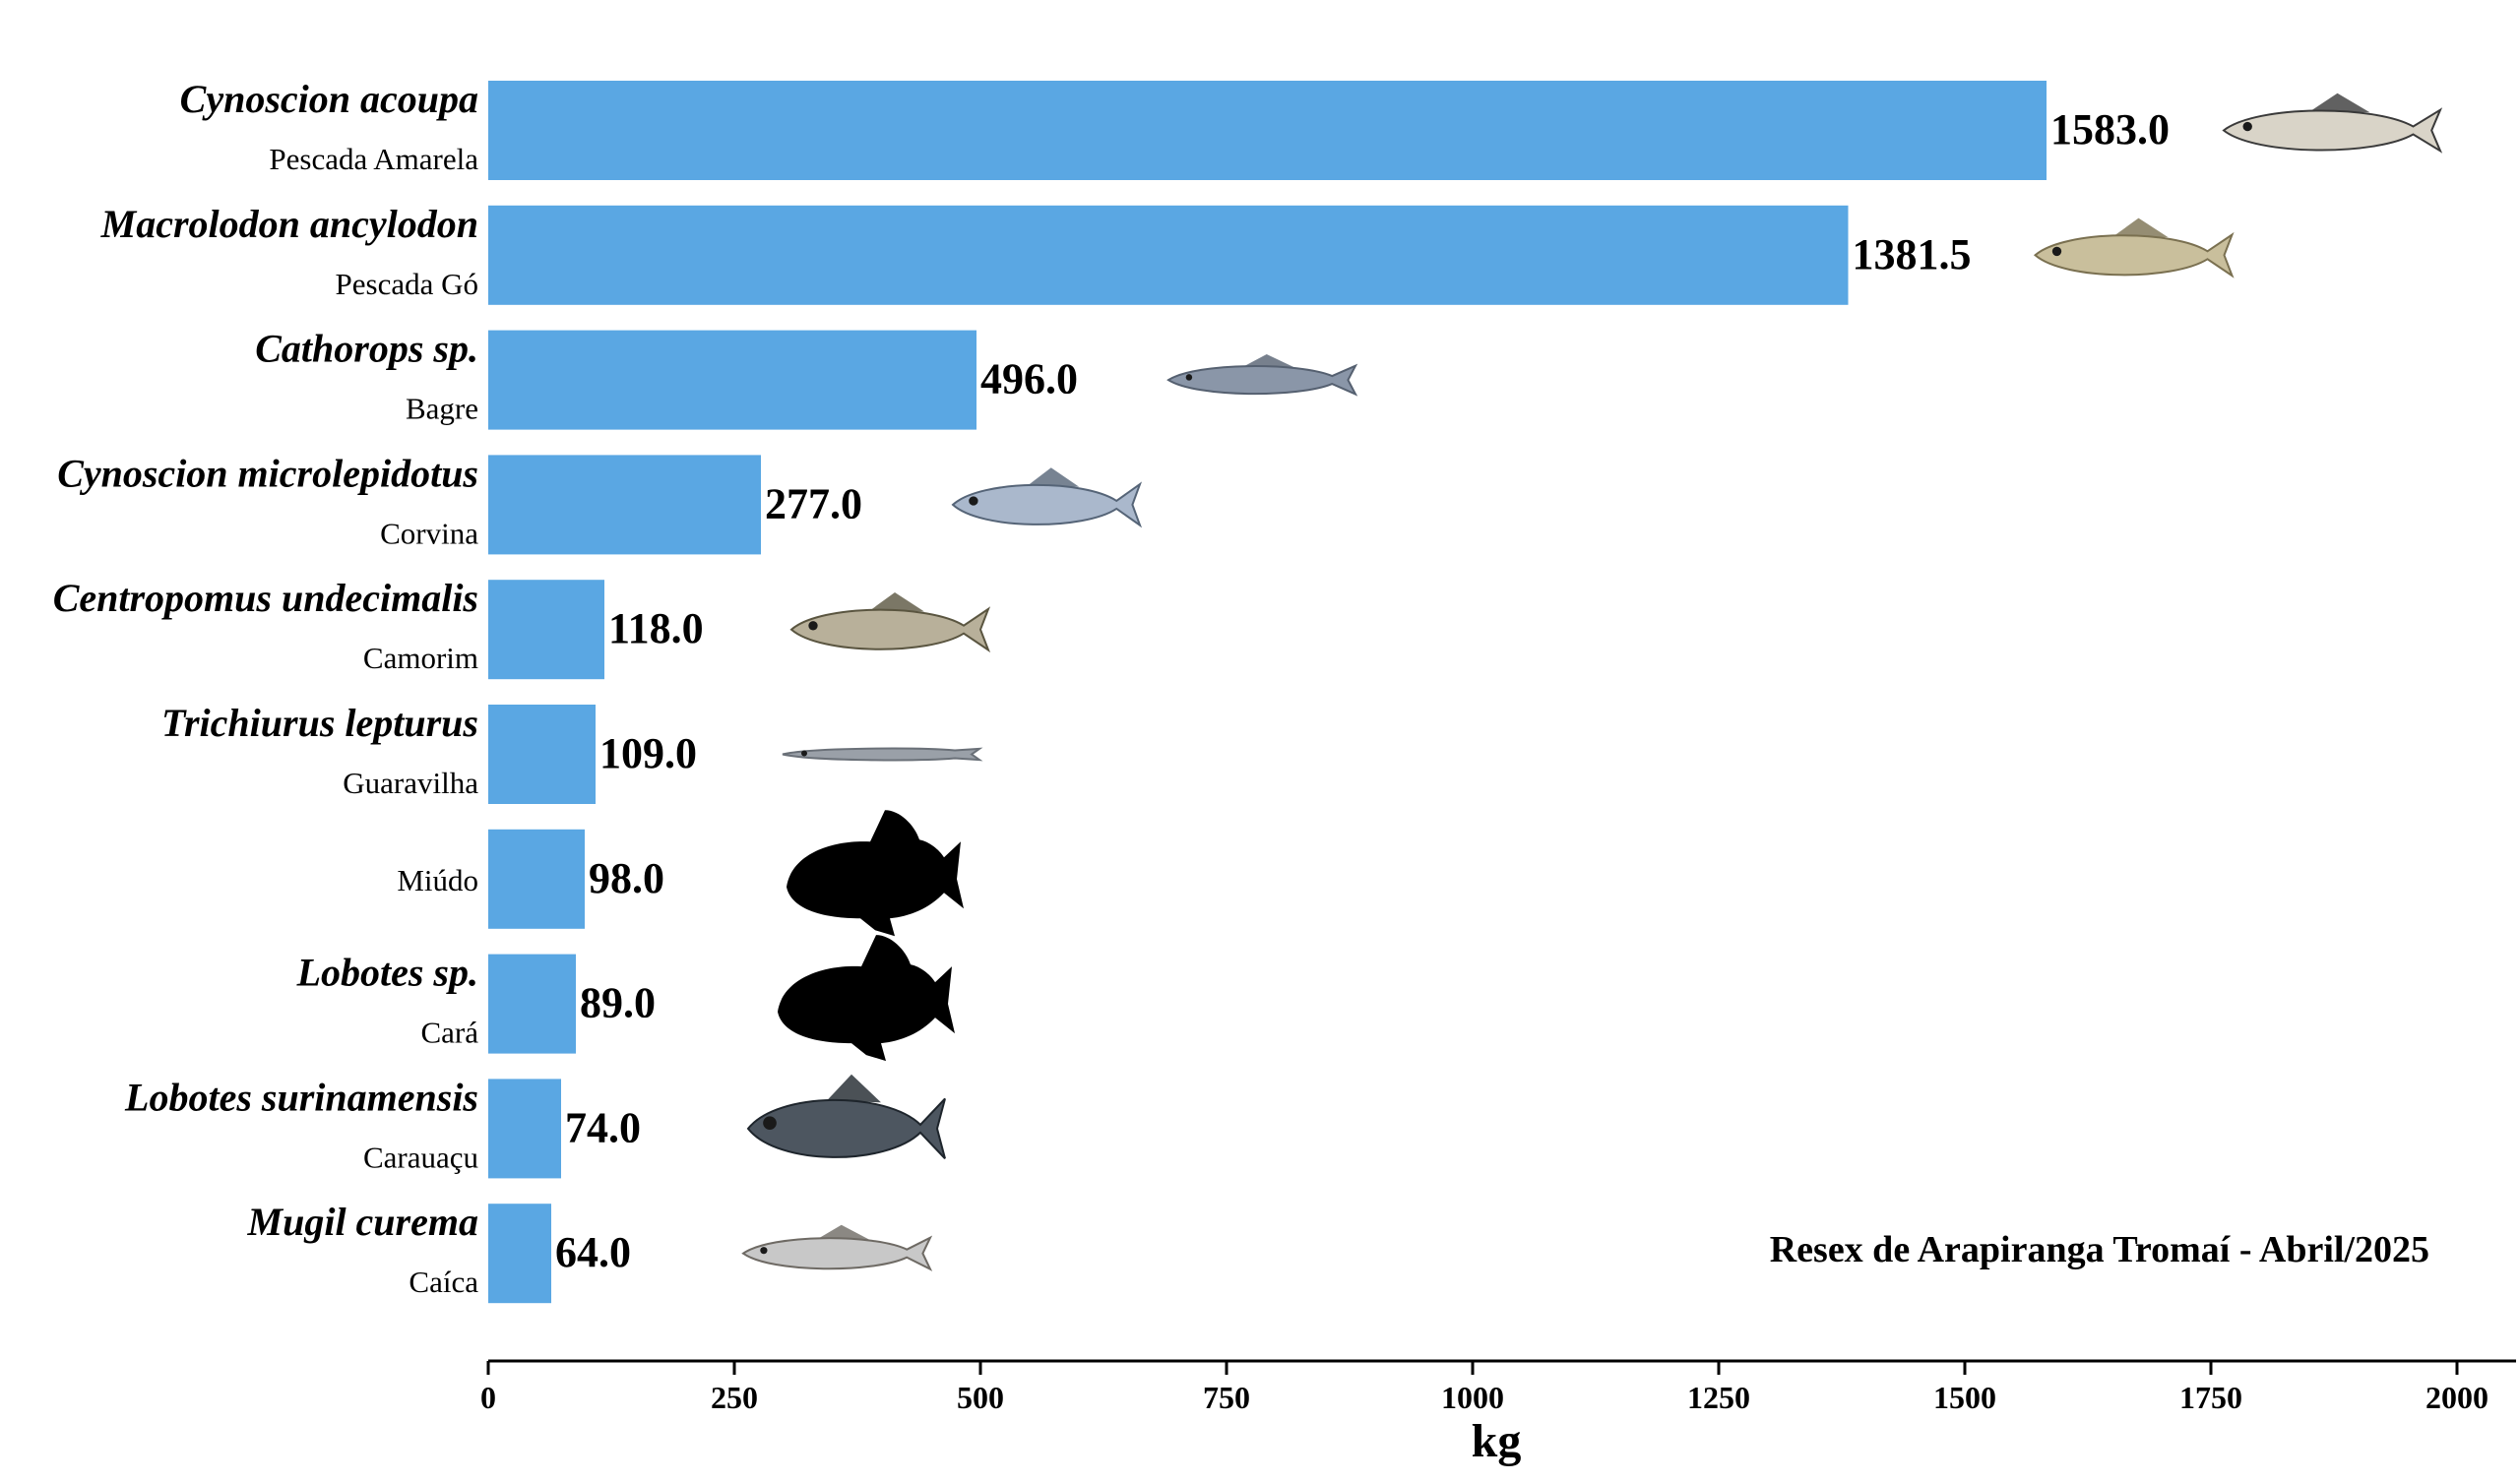  Describe the element at coordinates (1718, 1397) in the screenshot. I see `x-tick-label: 1250` at that location.